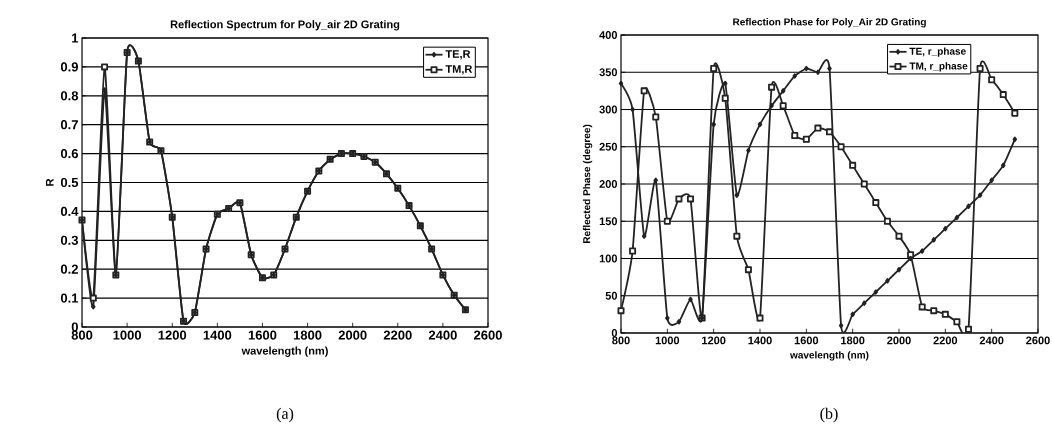  Describe the element at coordinates (608, 221) in the screenshot. I see `y-tick-label: 150` at that location.